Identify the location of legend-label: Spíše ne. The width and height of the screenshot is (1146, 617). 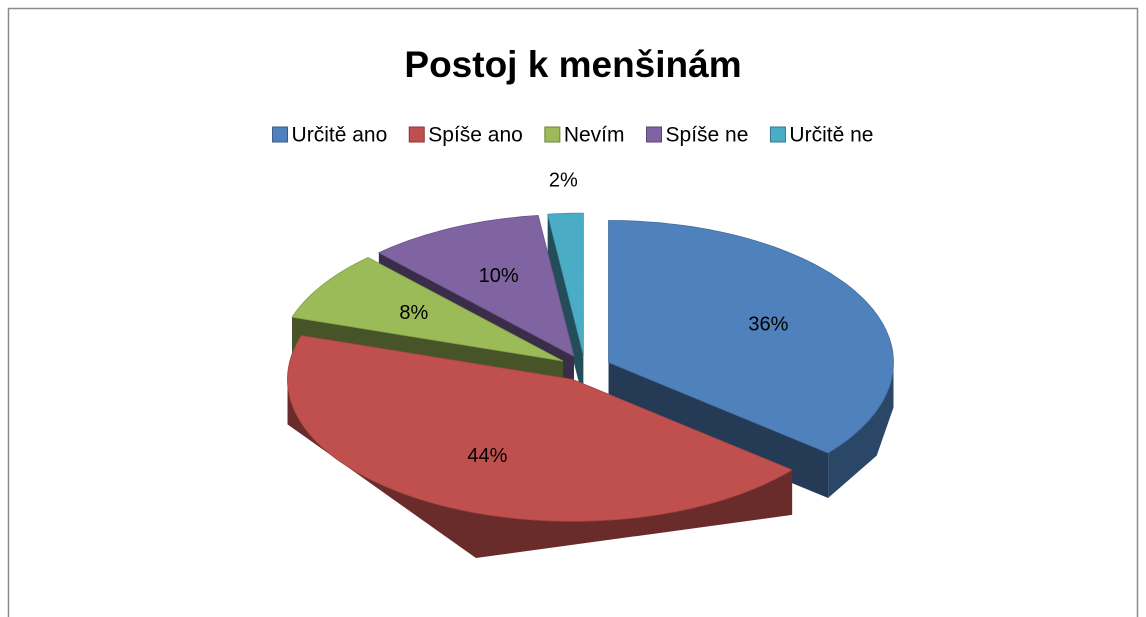
(707, 135).